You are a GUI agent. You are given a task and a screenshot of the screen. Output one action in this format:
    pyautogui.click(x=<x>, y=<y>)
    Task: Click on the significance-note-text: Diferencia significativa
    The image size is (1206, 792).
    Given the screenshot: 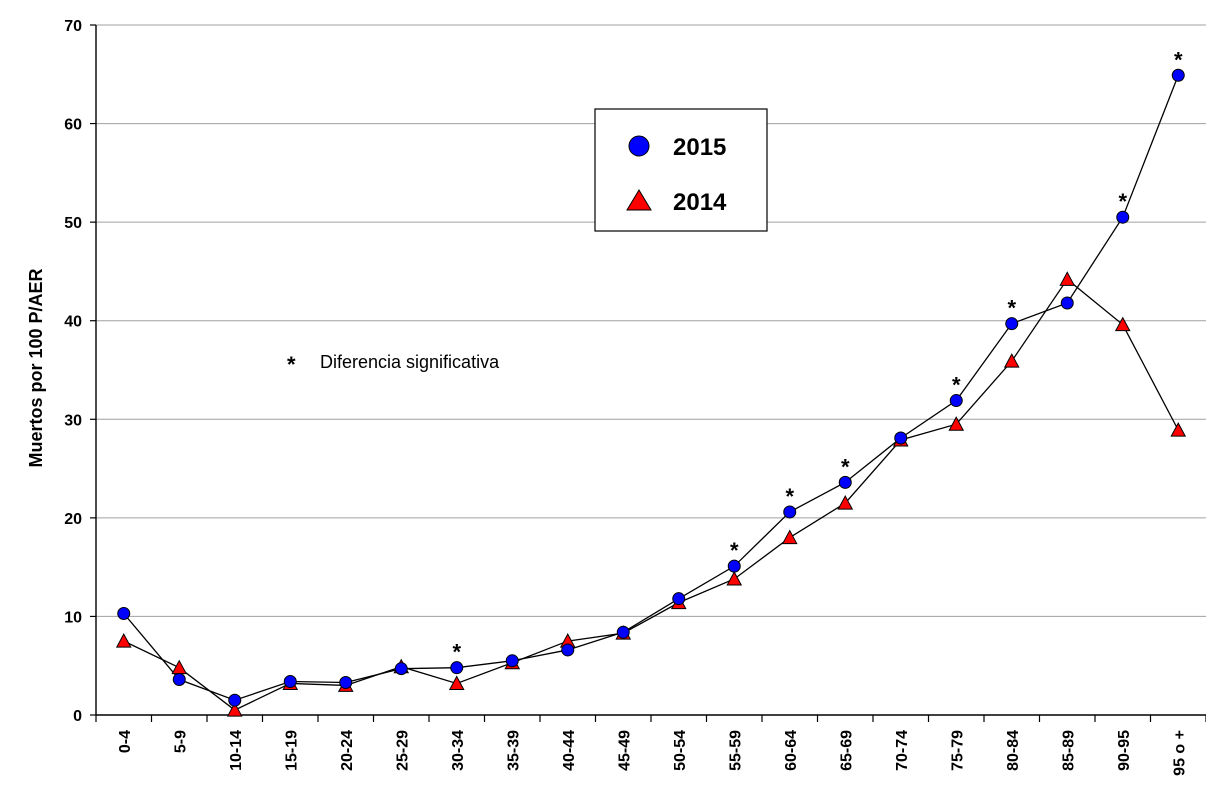 What is the action you would take?
    pyautogui.click(x=410, y=362)
    